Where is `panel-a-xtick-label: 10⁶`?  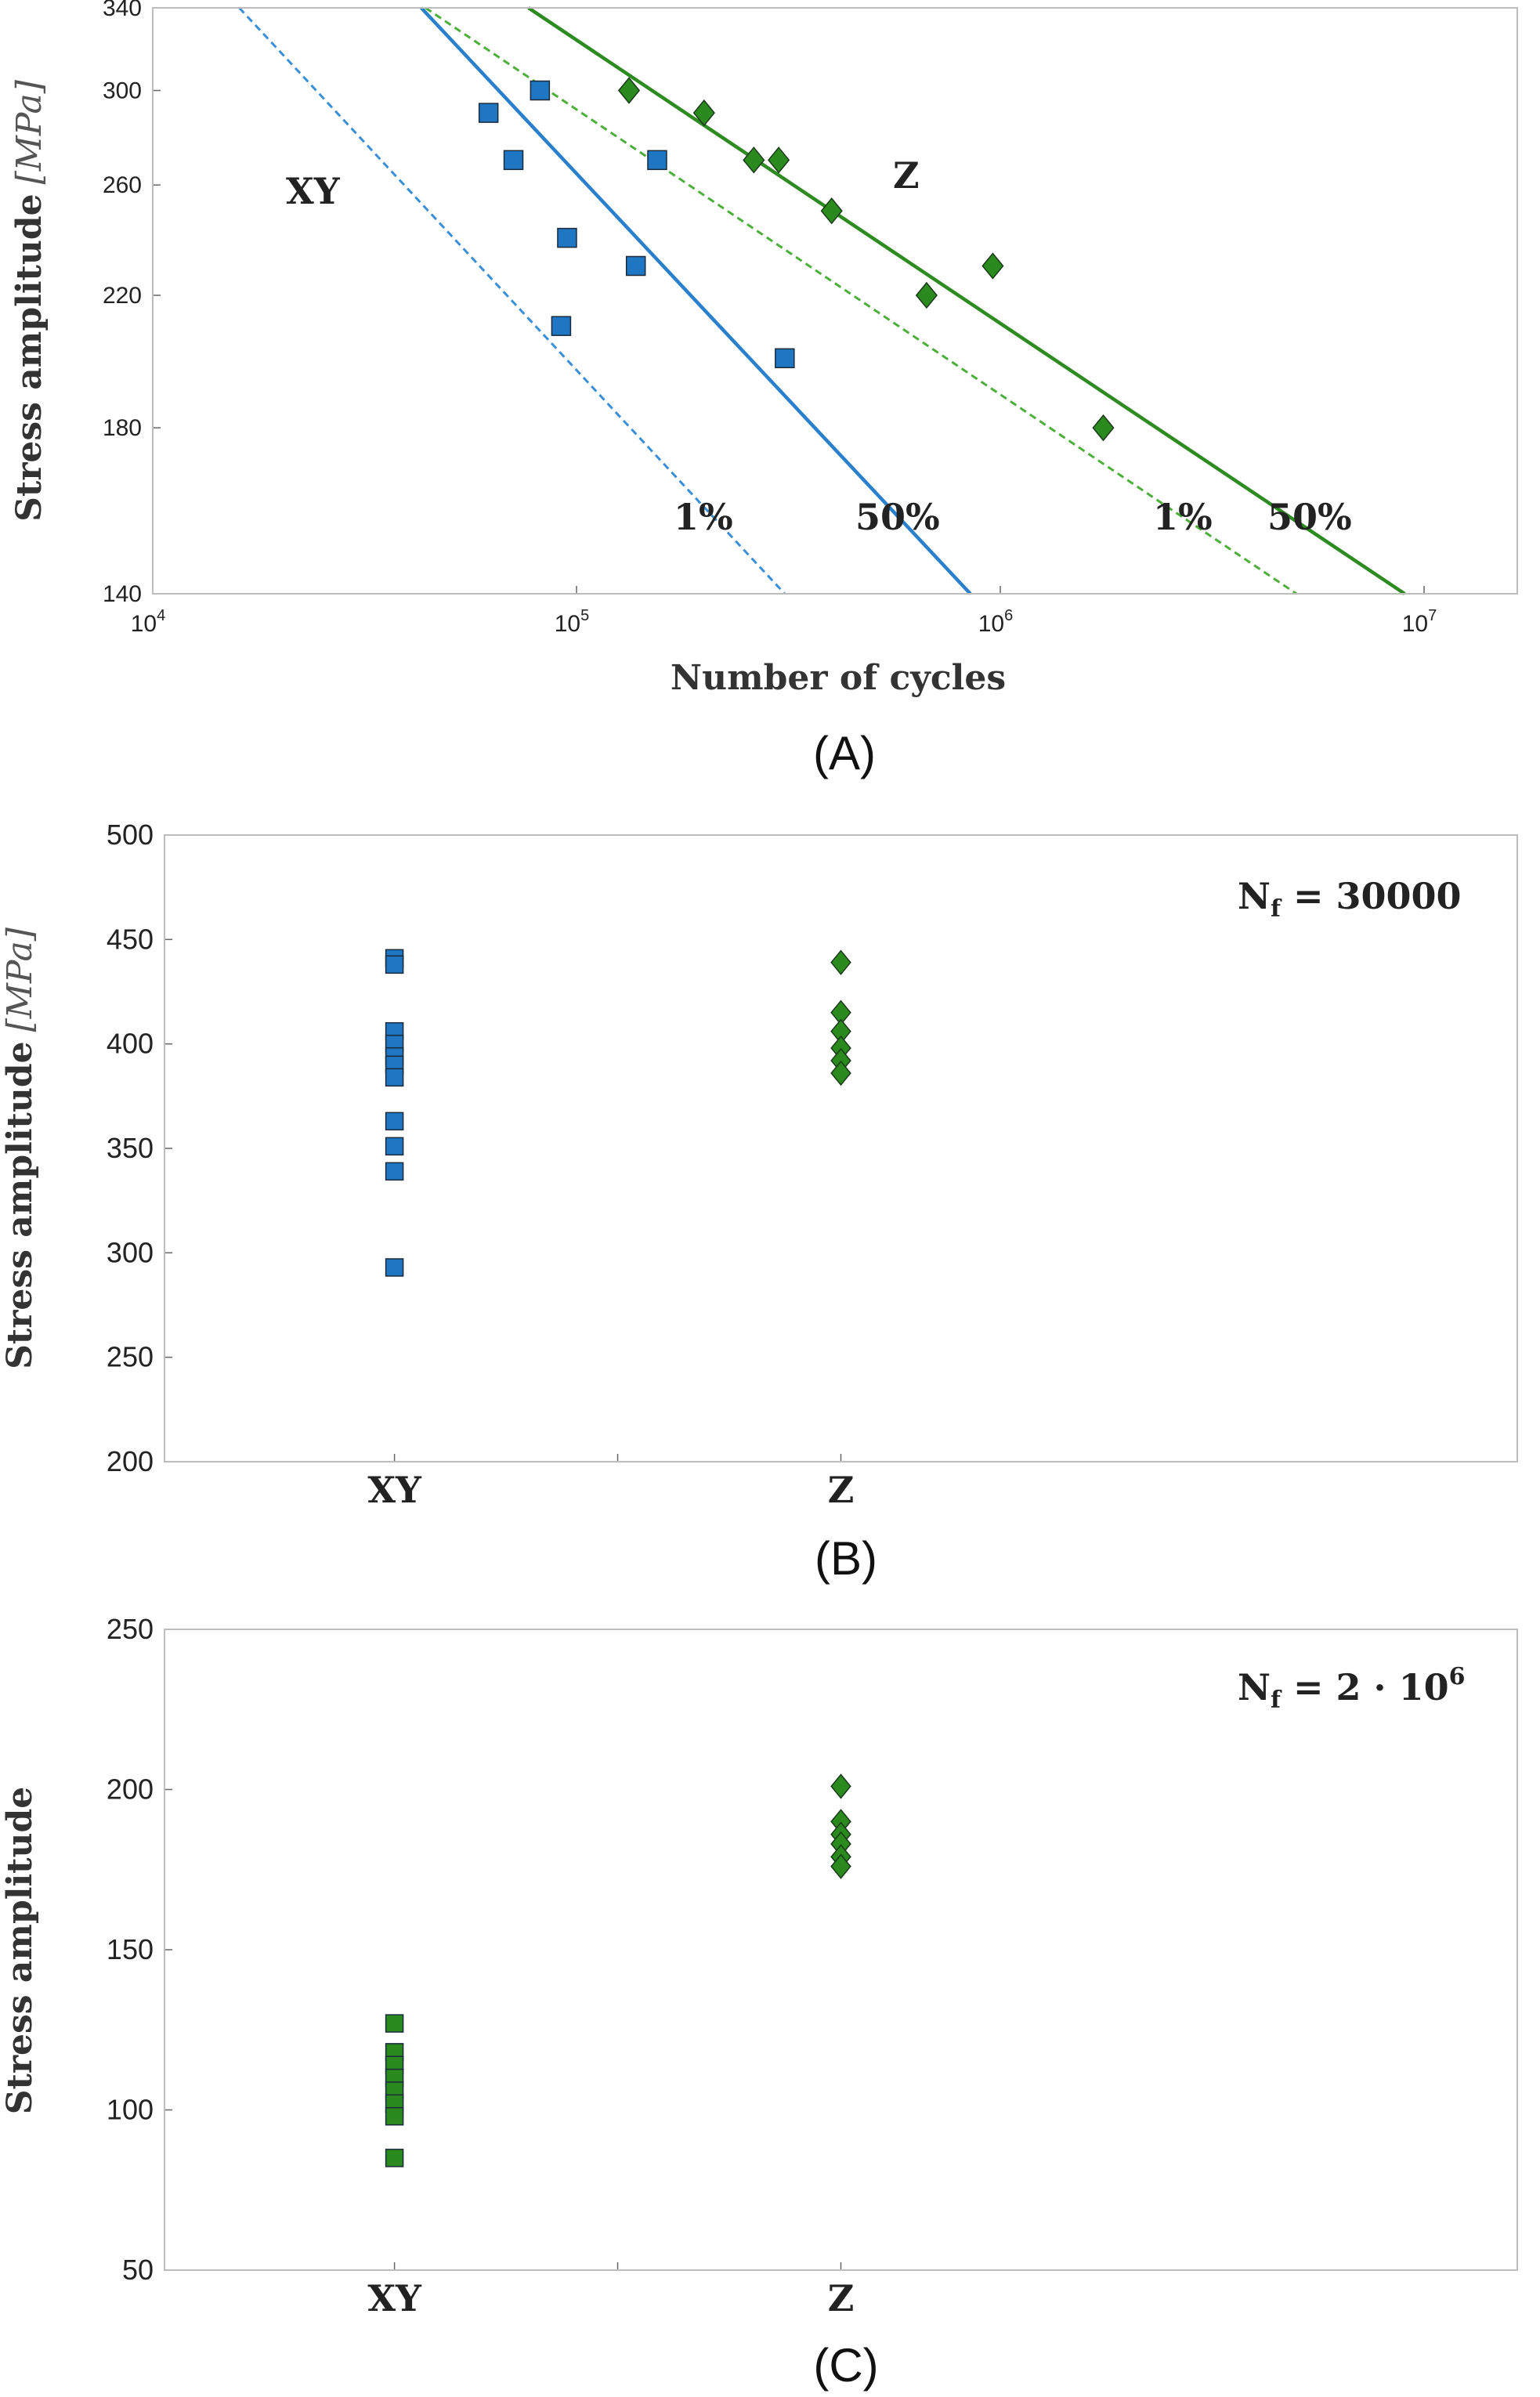 panel-a-xtick-label: 10⁶ is located at coordinates (996, 622).